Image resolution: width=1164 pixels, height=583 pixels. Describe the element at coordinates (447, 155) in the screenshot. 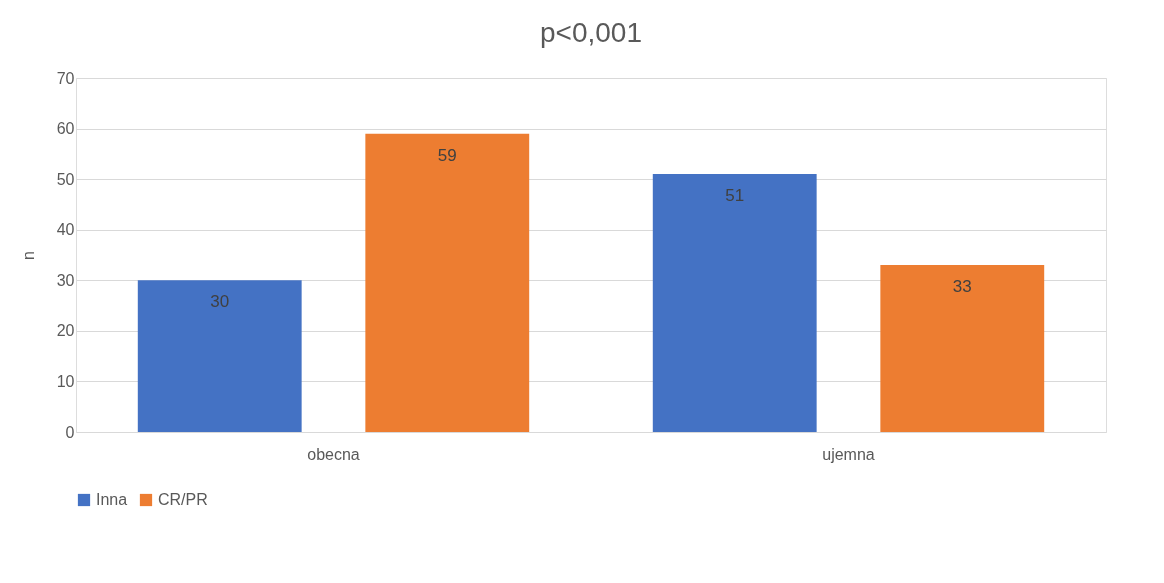

I see `data-label: 59` at that location.